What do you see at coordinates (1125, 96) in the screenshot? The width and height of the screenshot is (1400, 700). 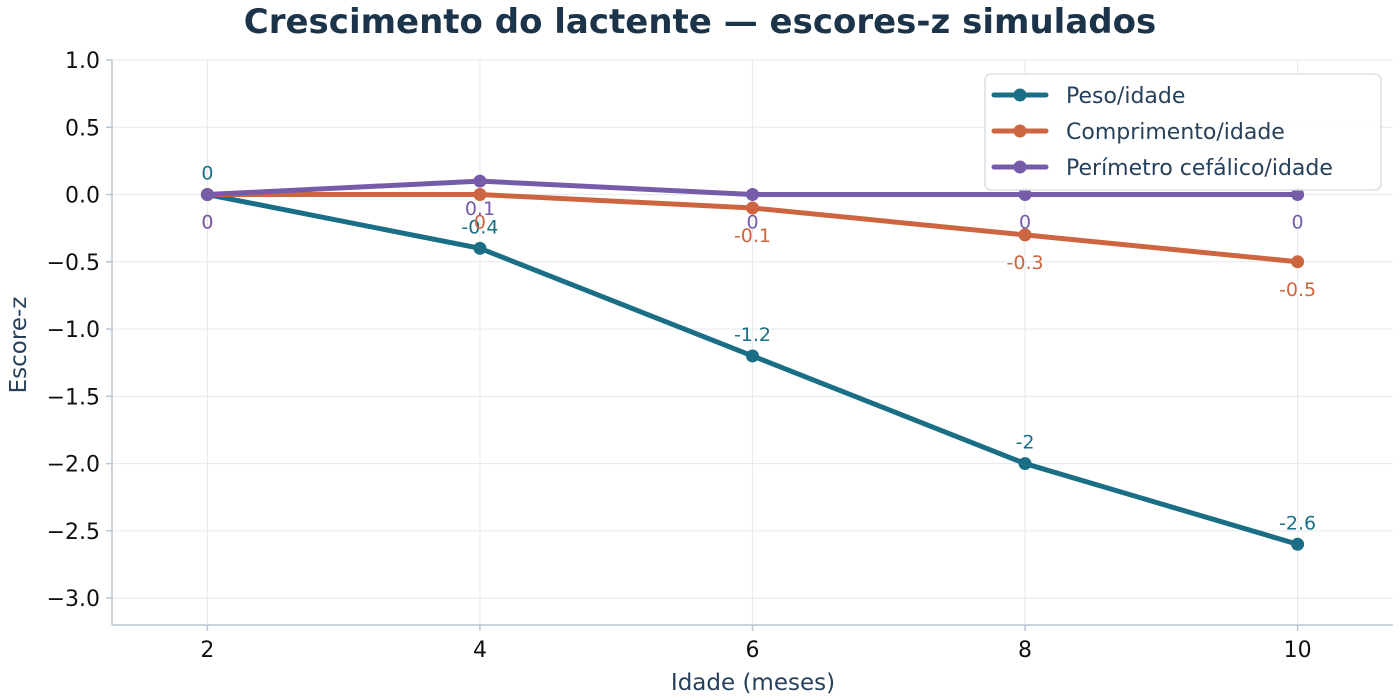 I see `legend-label: Peso/idade` at bounding box center [1125, 96].